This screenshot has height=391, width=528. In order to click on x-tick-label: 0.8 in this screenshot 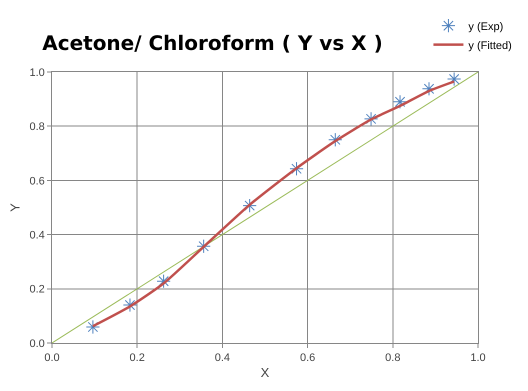, I will do `click(392, 358)`.